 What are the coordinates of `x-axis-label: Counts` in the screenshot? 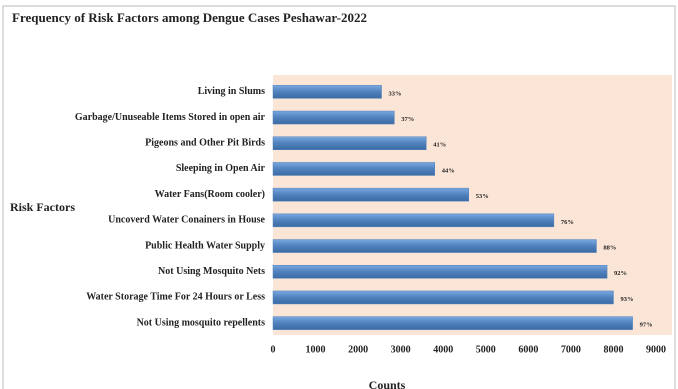 It's located at (387, 383).